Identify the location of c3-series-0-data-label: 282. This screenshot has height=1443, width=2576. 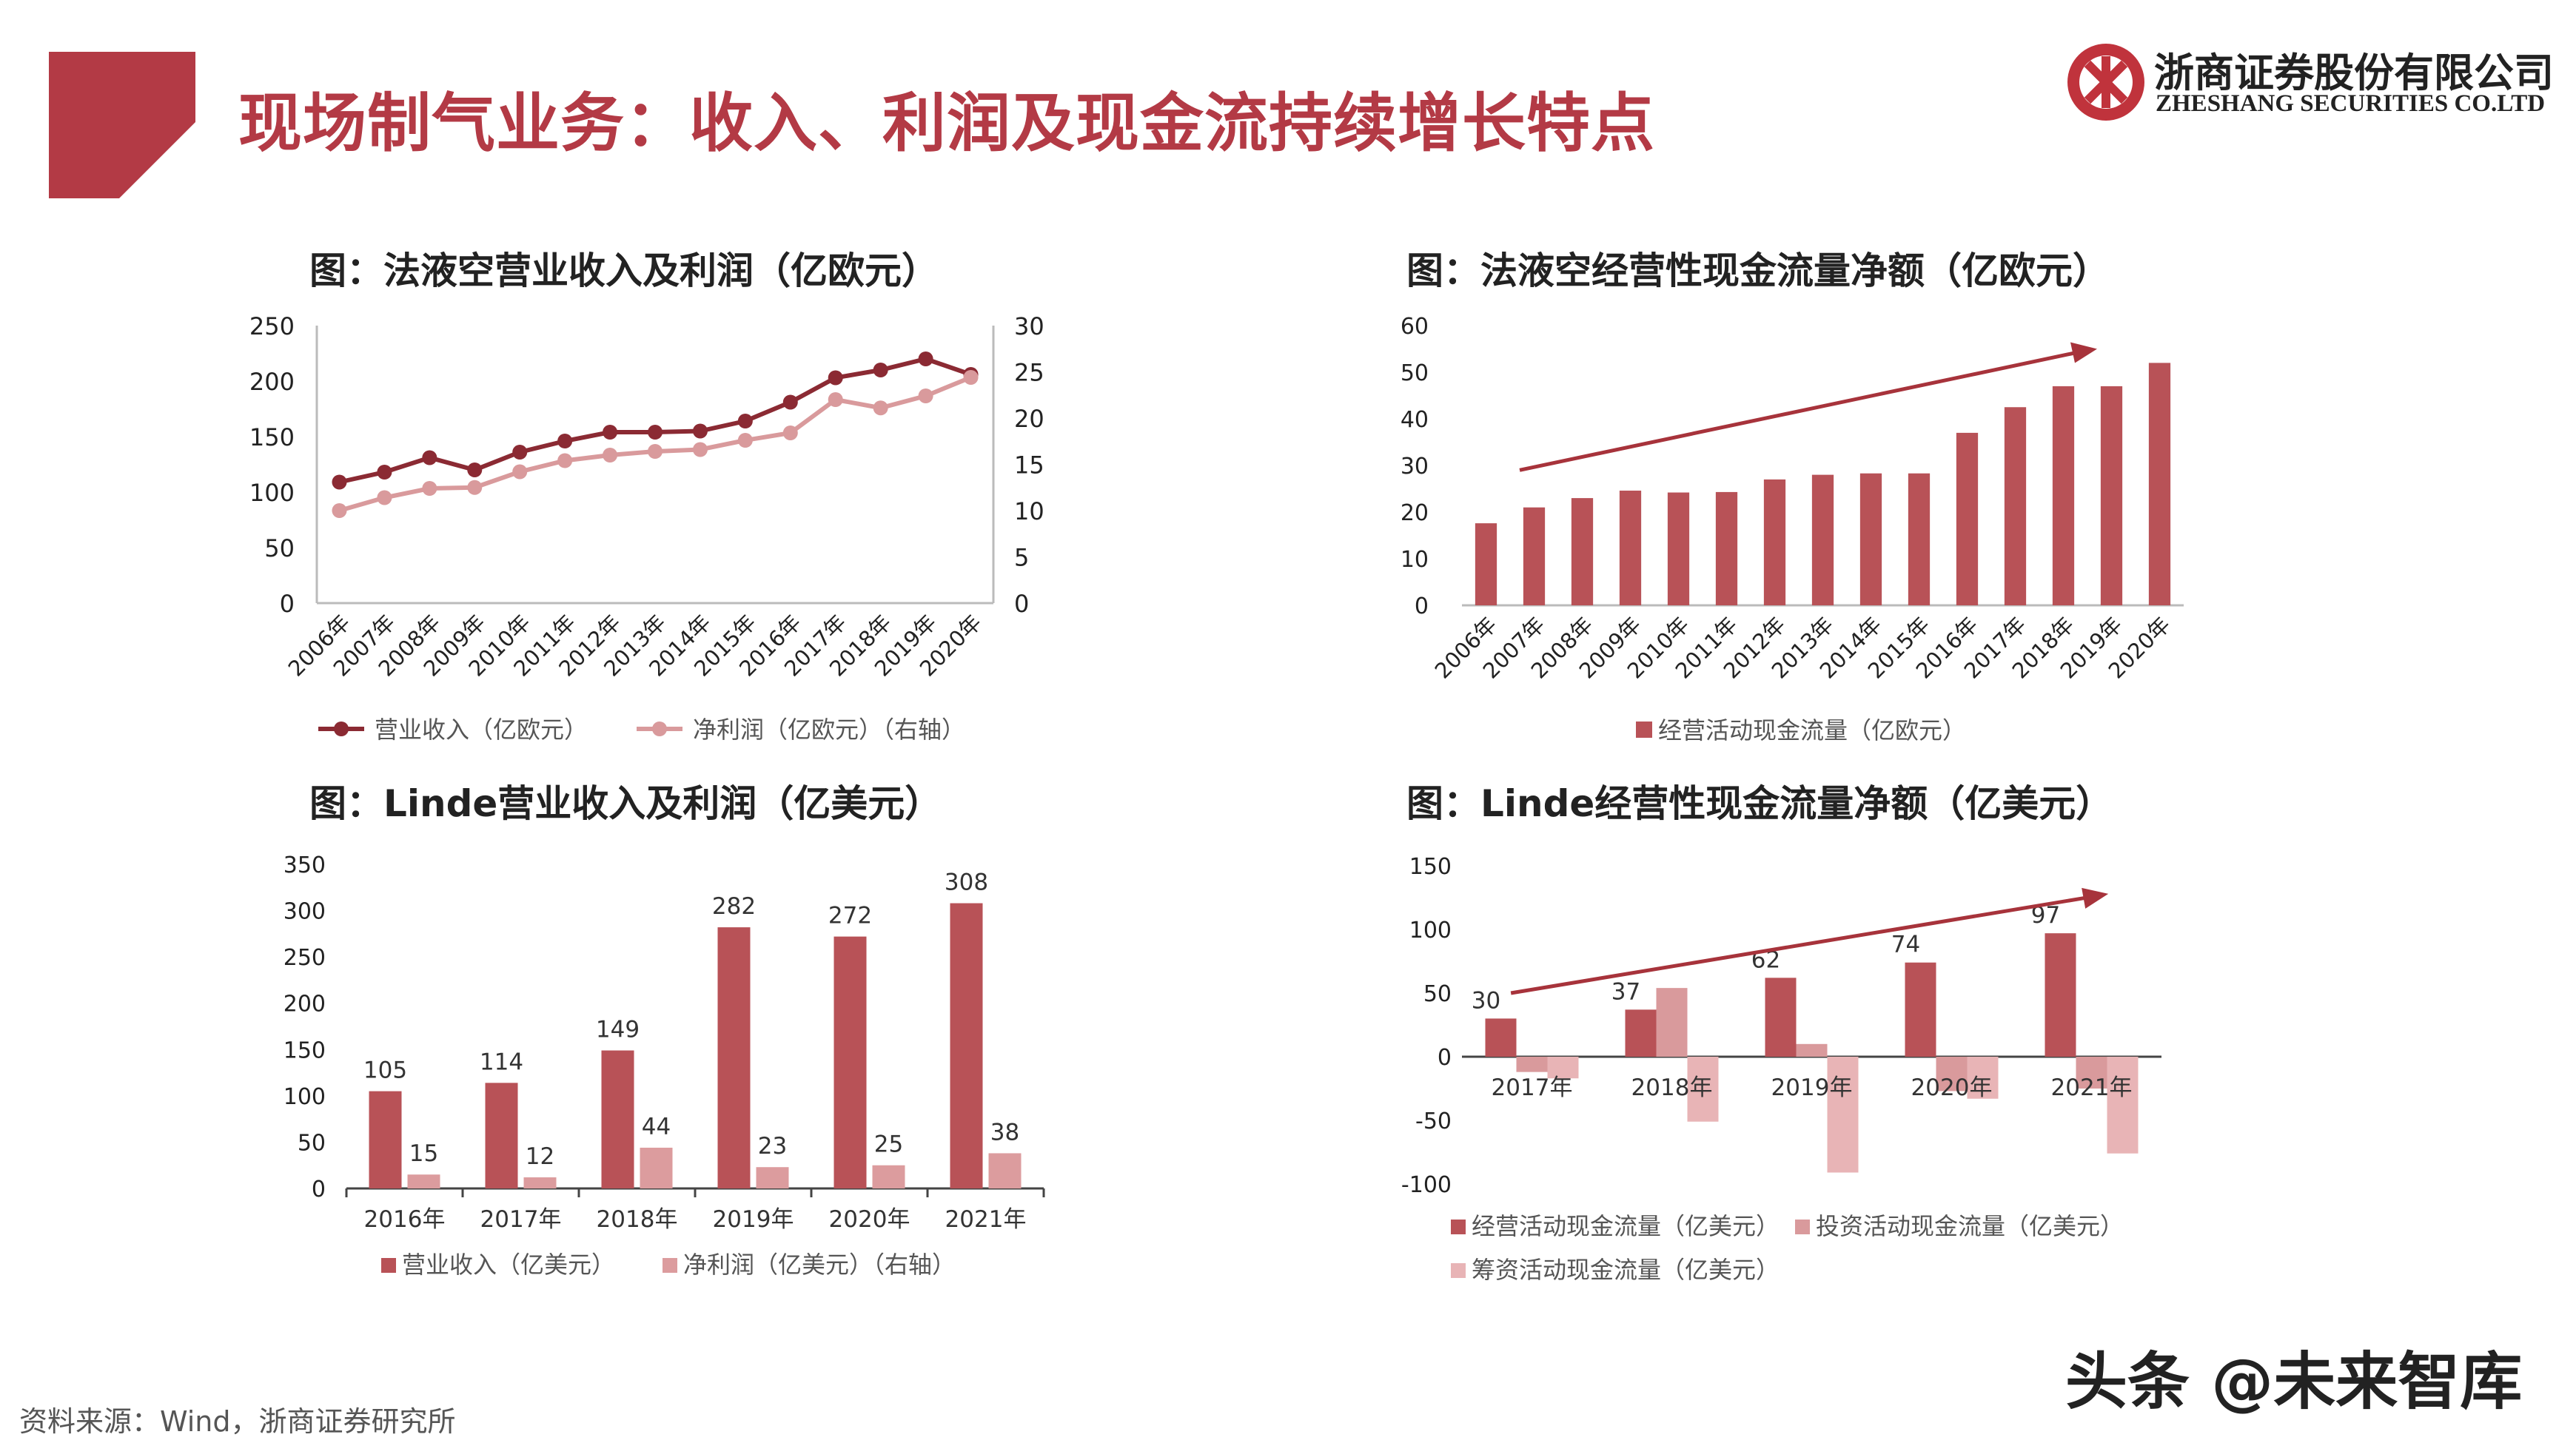
(734, 906).